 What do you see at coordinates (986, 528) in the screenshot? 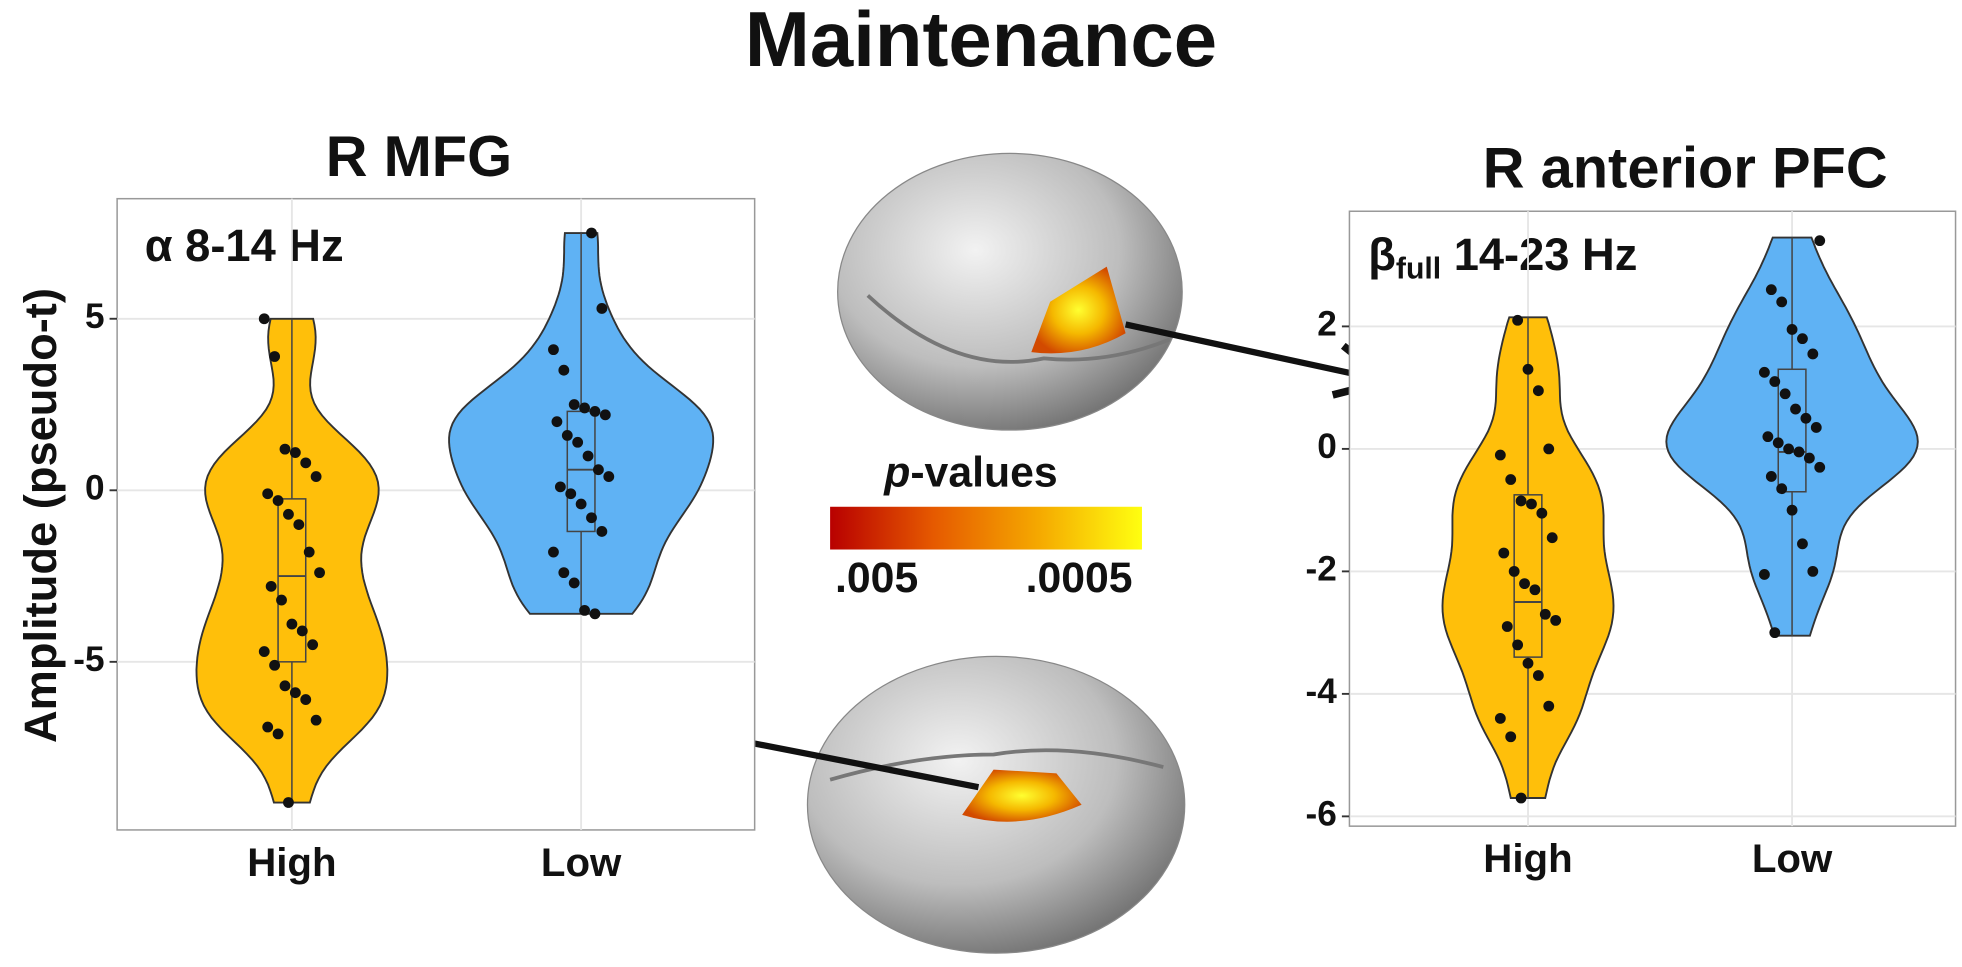
I see `colorbar` at bounding box center [986, 528].